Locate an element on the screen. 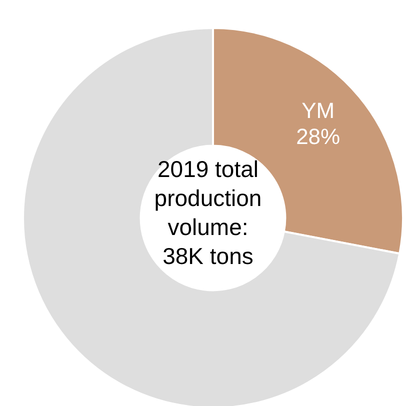 This screenshot has height=406, width=405. slice-label: YM is located at coordinates (318, 110).